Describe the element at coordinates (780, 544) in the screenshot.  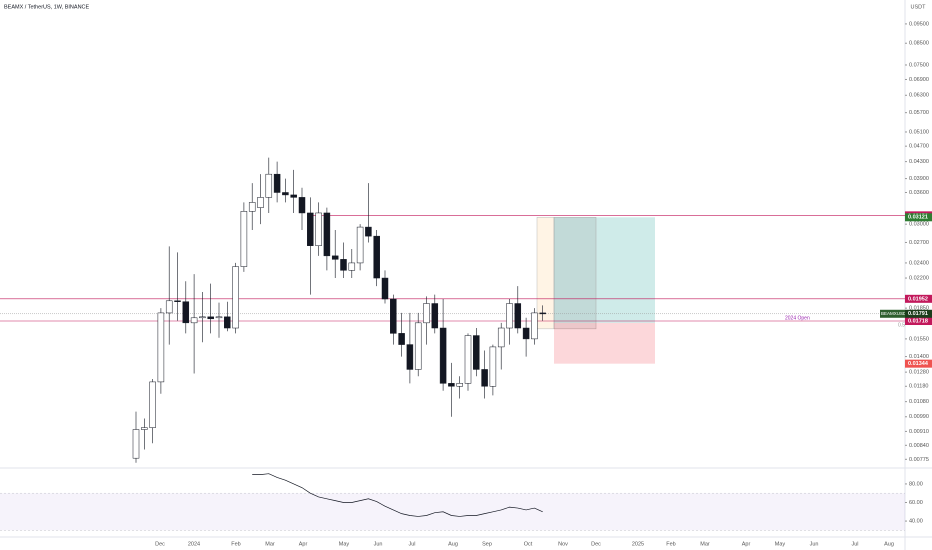
I see `x-tick-label: May` at that location.